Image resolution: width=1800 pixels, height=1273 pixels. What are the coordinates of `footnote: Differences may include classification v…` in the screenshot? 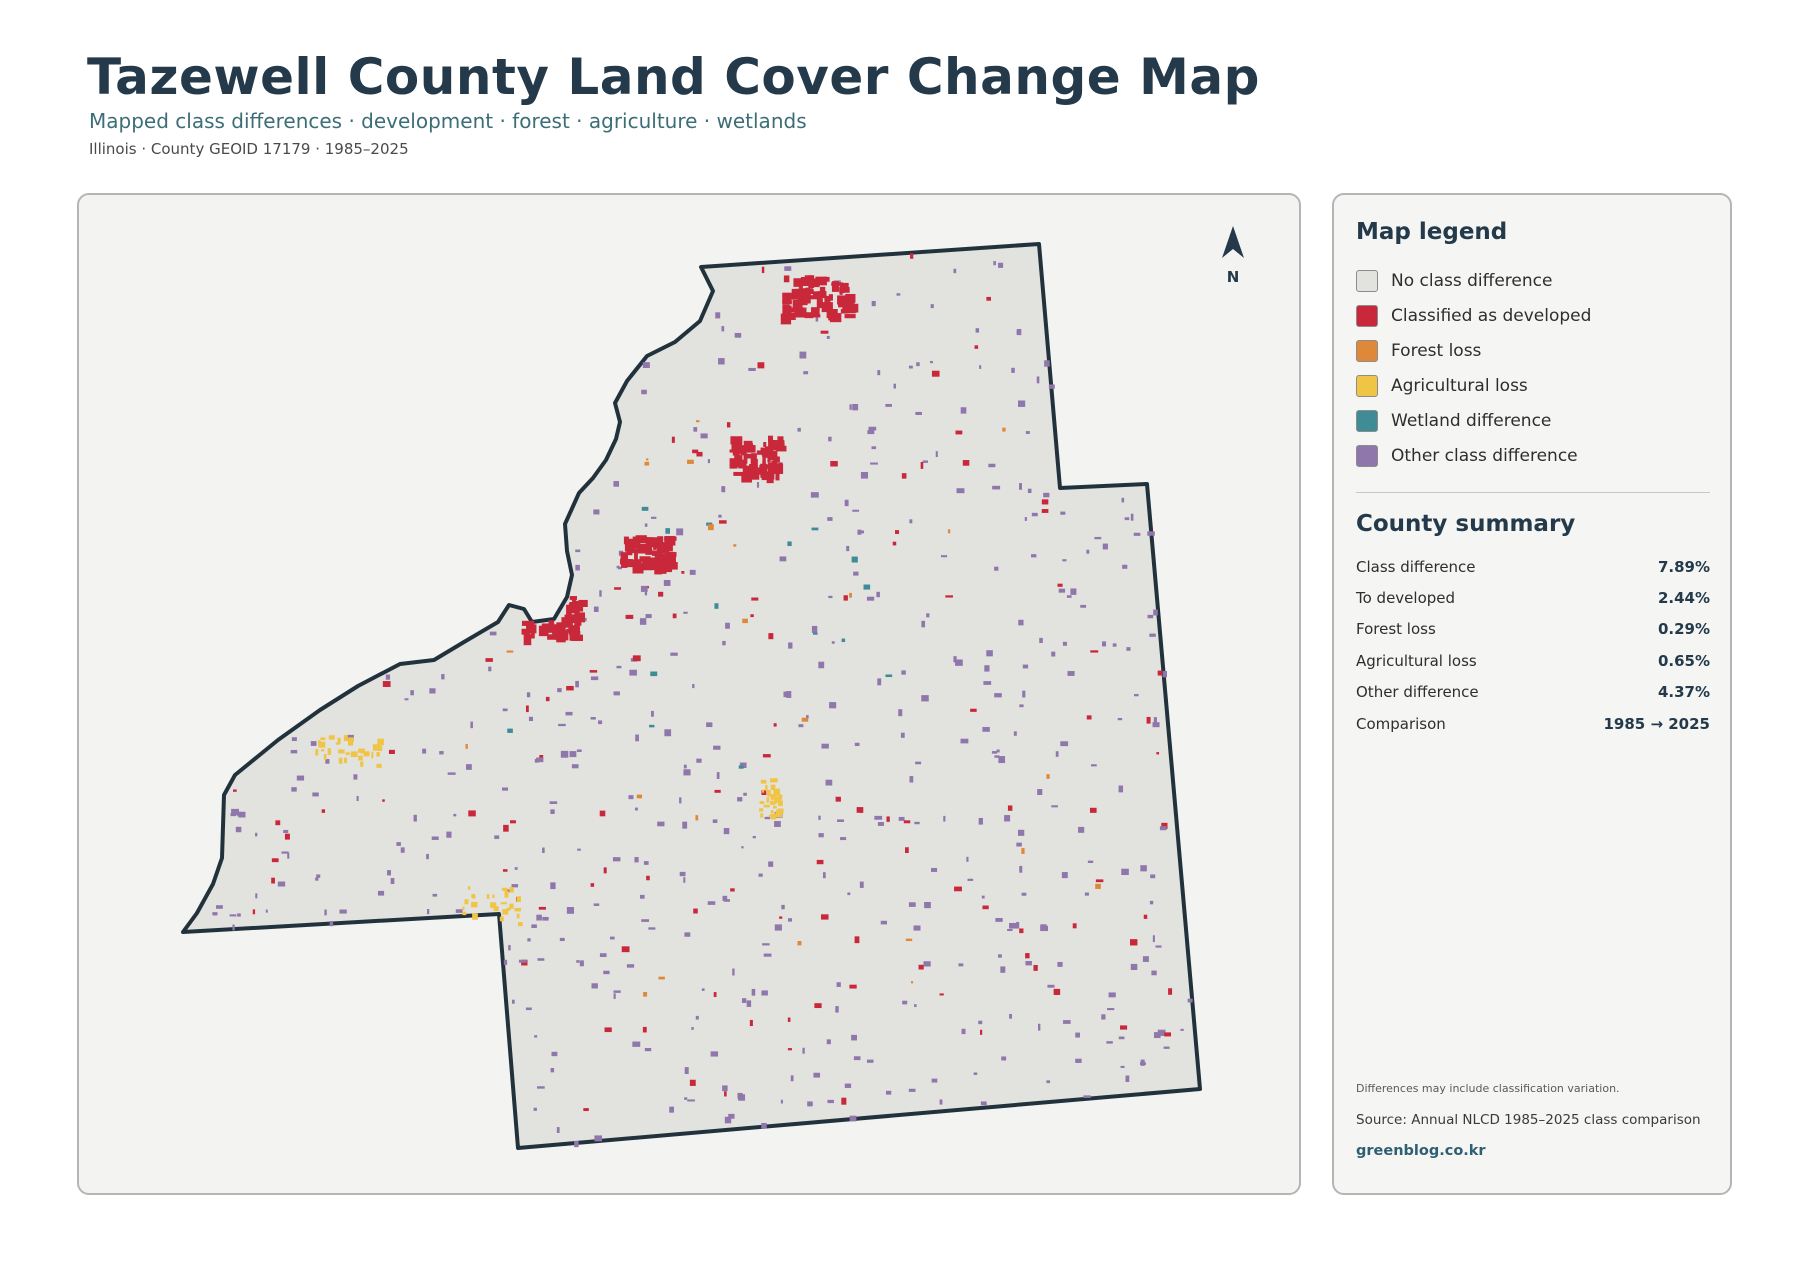 It's located at (1488, 1088).